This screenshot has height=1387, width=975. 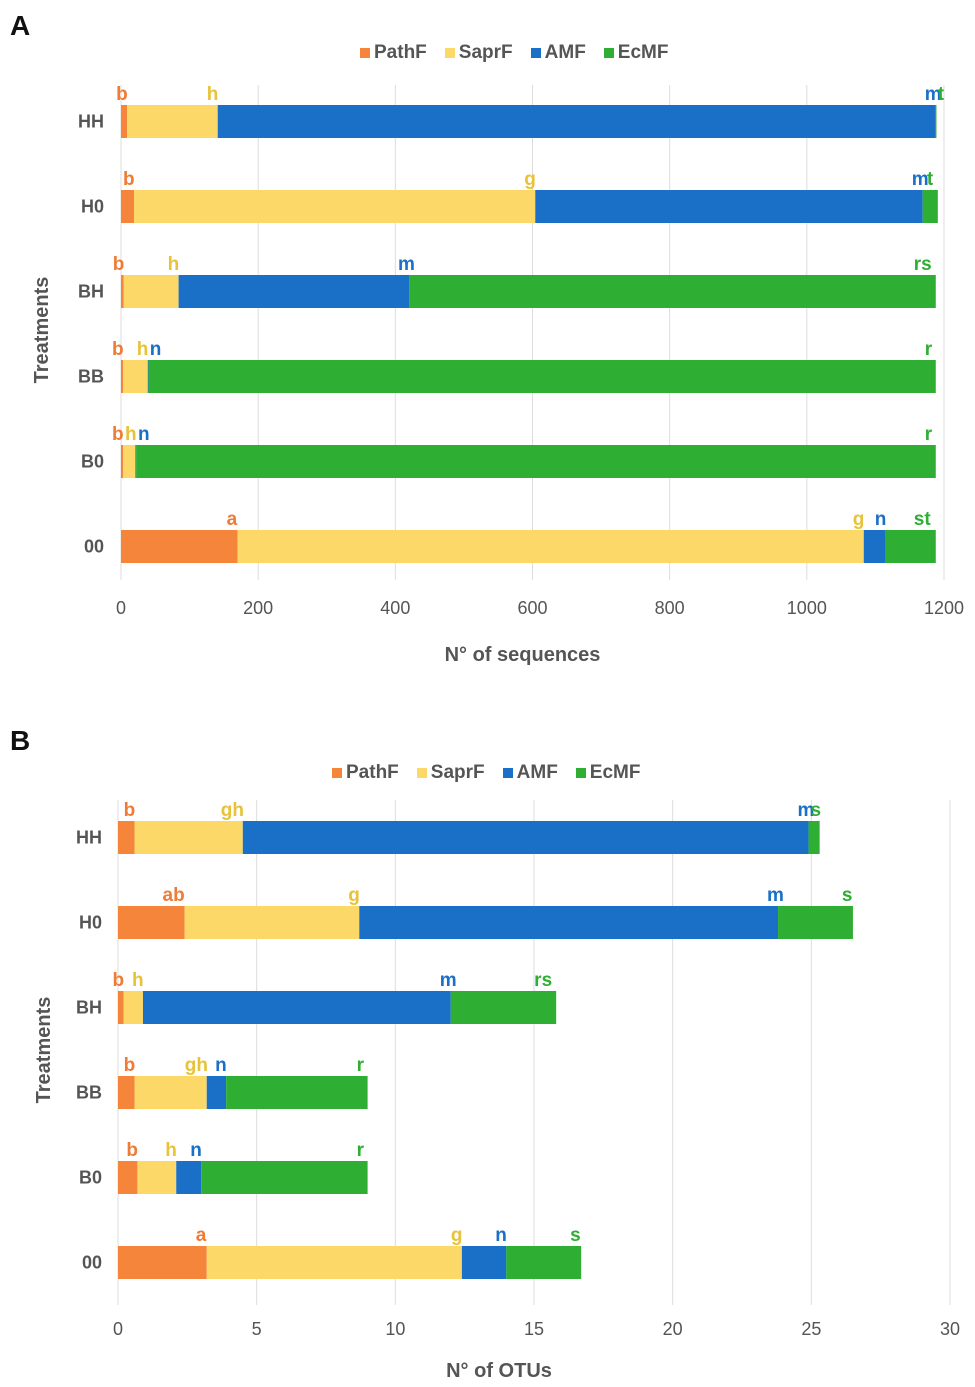 I want to click on chart-a-legend: PathF SaprF AMF EcMF, so click(x=514, y=53).